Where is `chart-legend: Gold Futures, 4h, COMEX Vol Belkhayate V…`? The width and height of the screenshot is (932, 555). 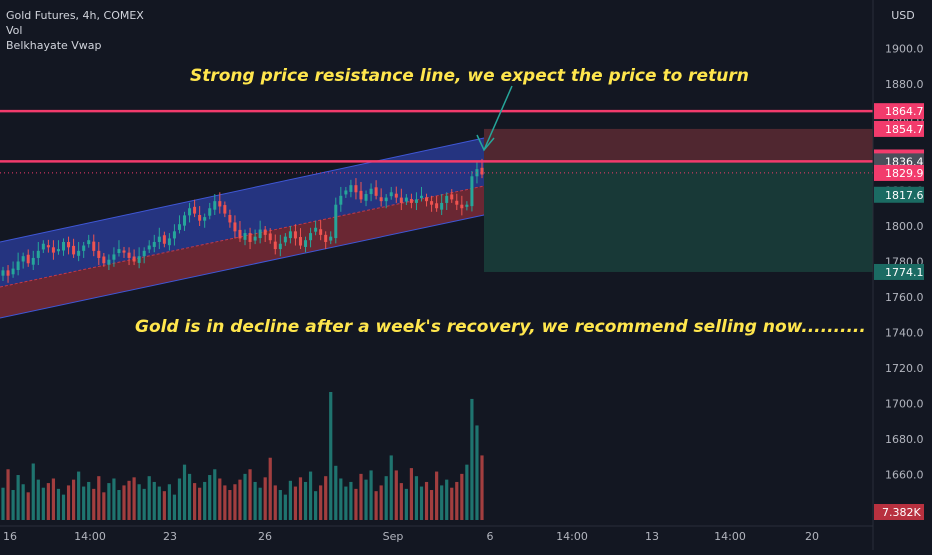
chart-legend: Gold Futures, 4h, COMEX Vol Belkhayate V… is located at coordinates (75, 30).